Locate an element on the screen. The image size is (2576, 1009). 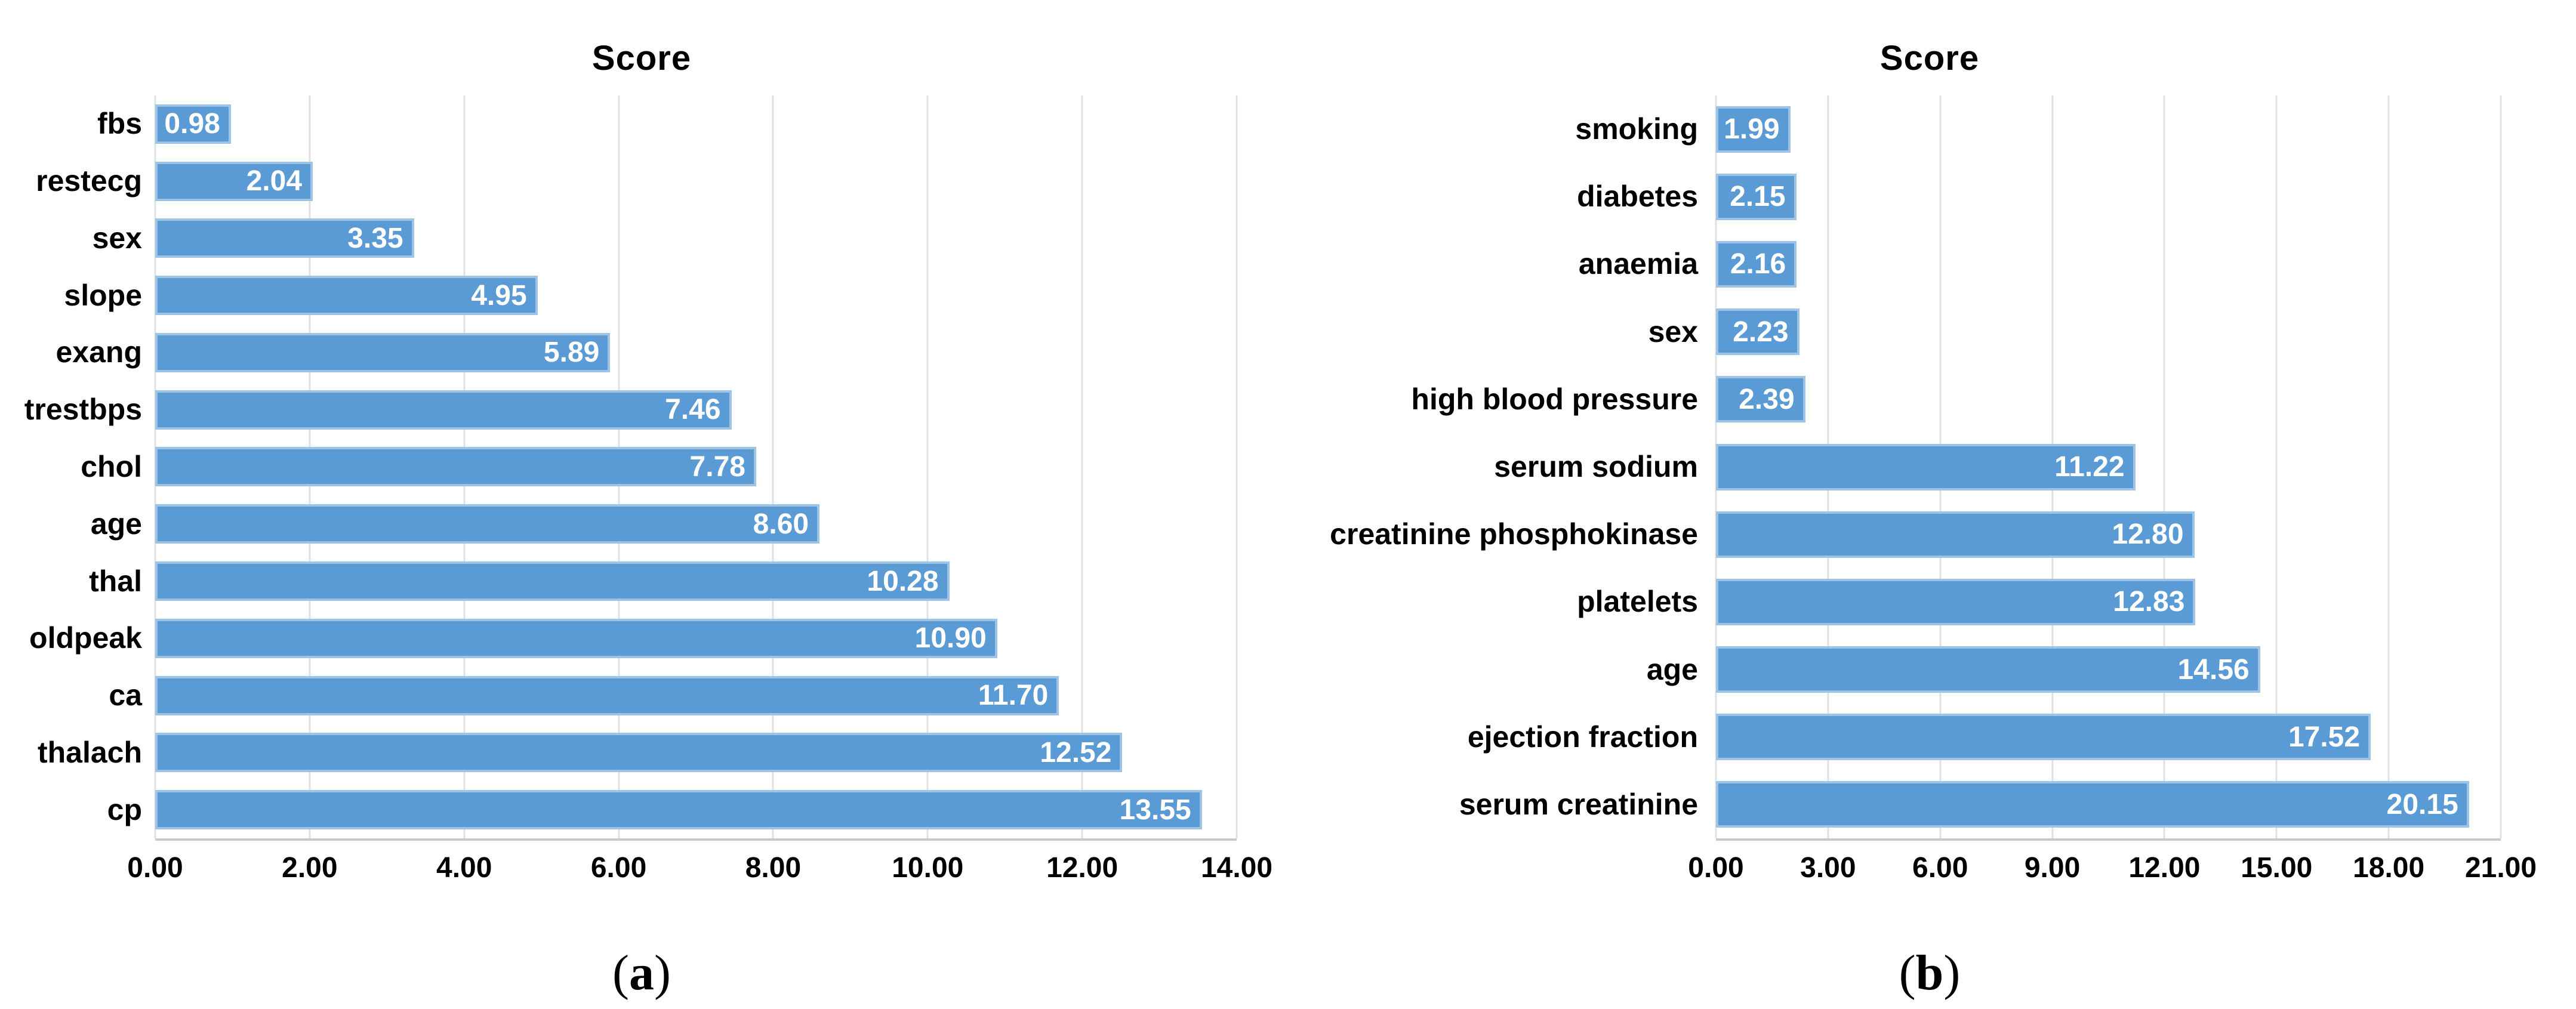
category-label: chol is located at coordinates (111, 466).